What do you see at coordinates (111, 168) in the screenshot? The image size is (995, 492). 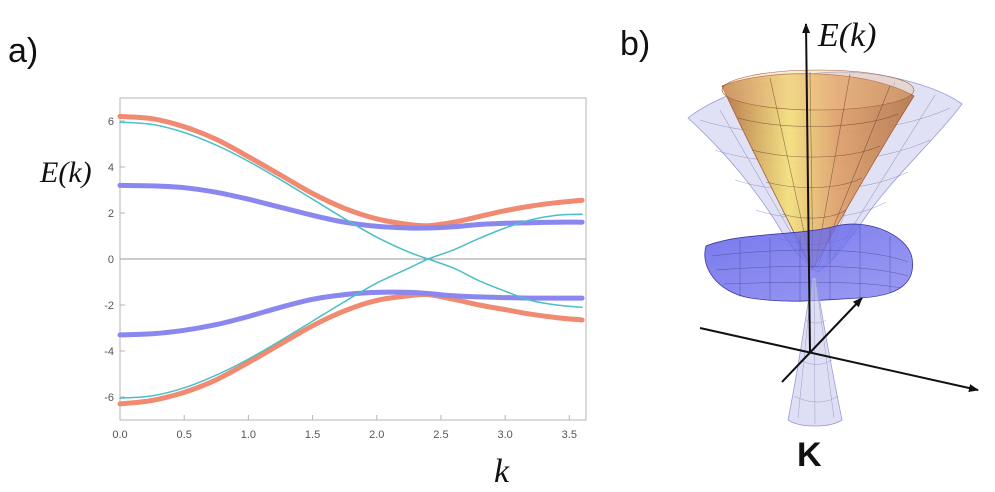 I see `y-tick-label: 4` at bounding box center [111, 168].